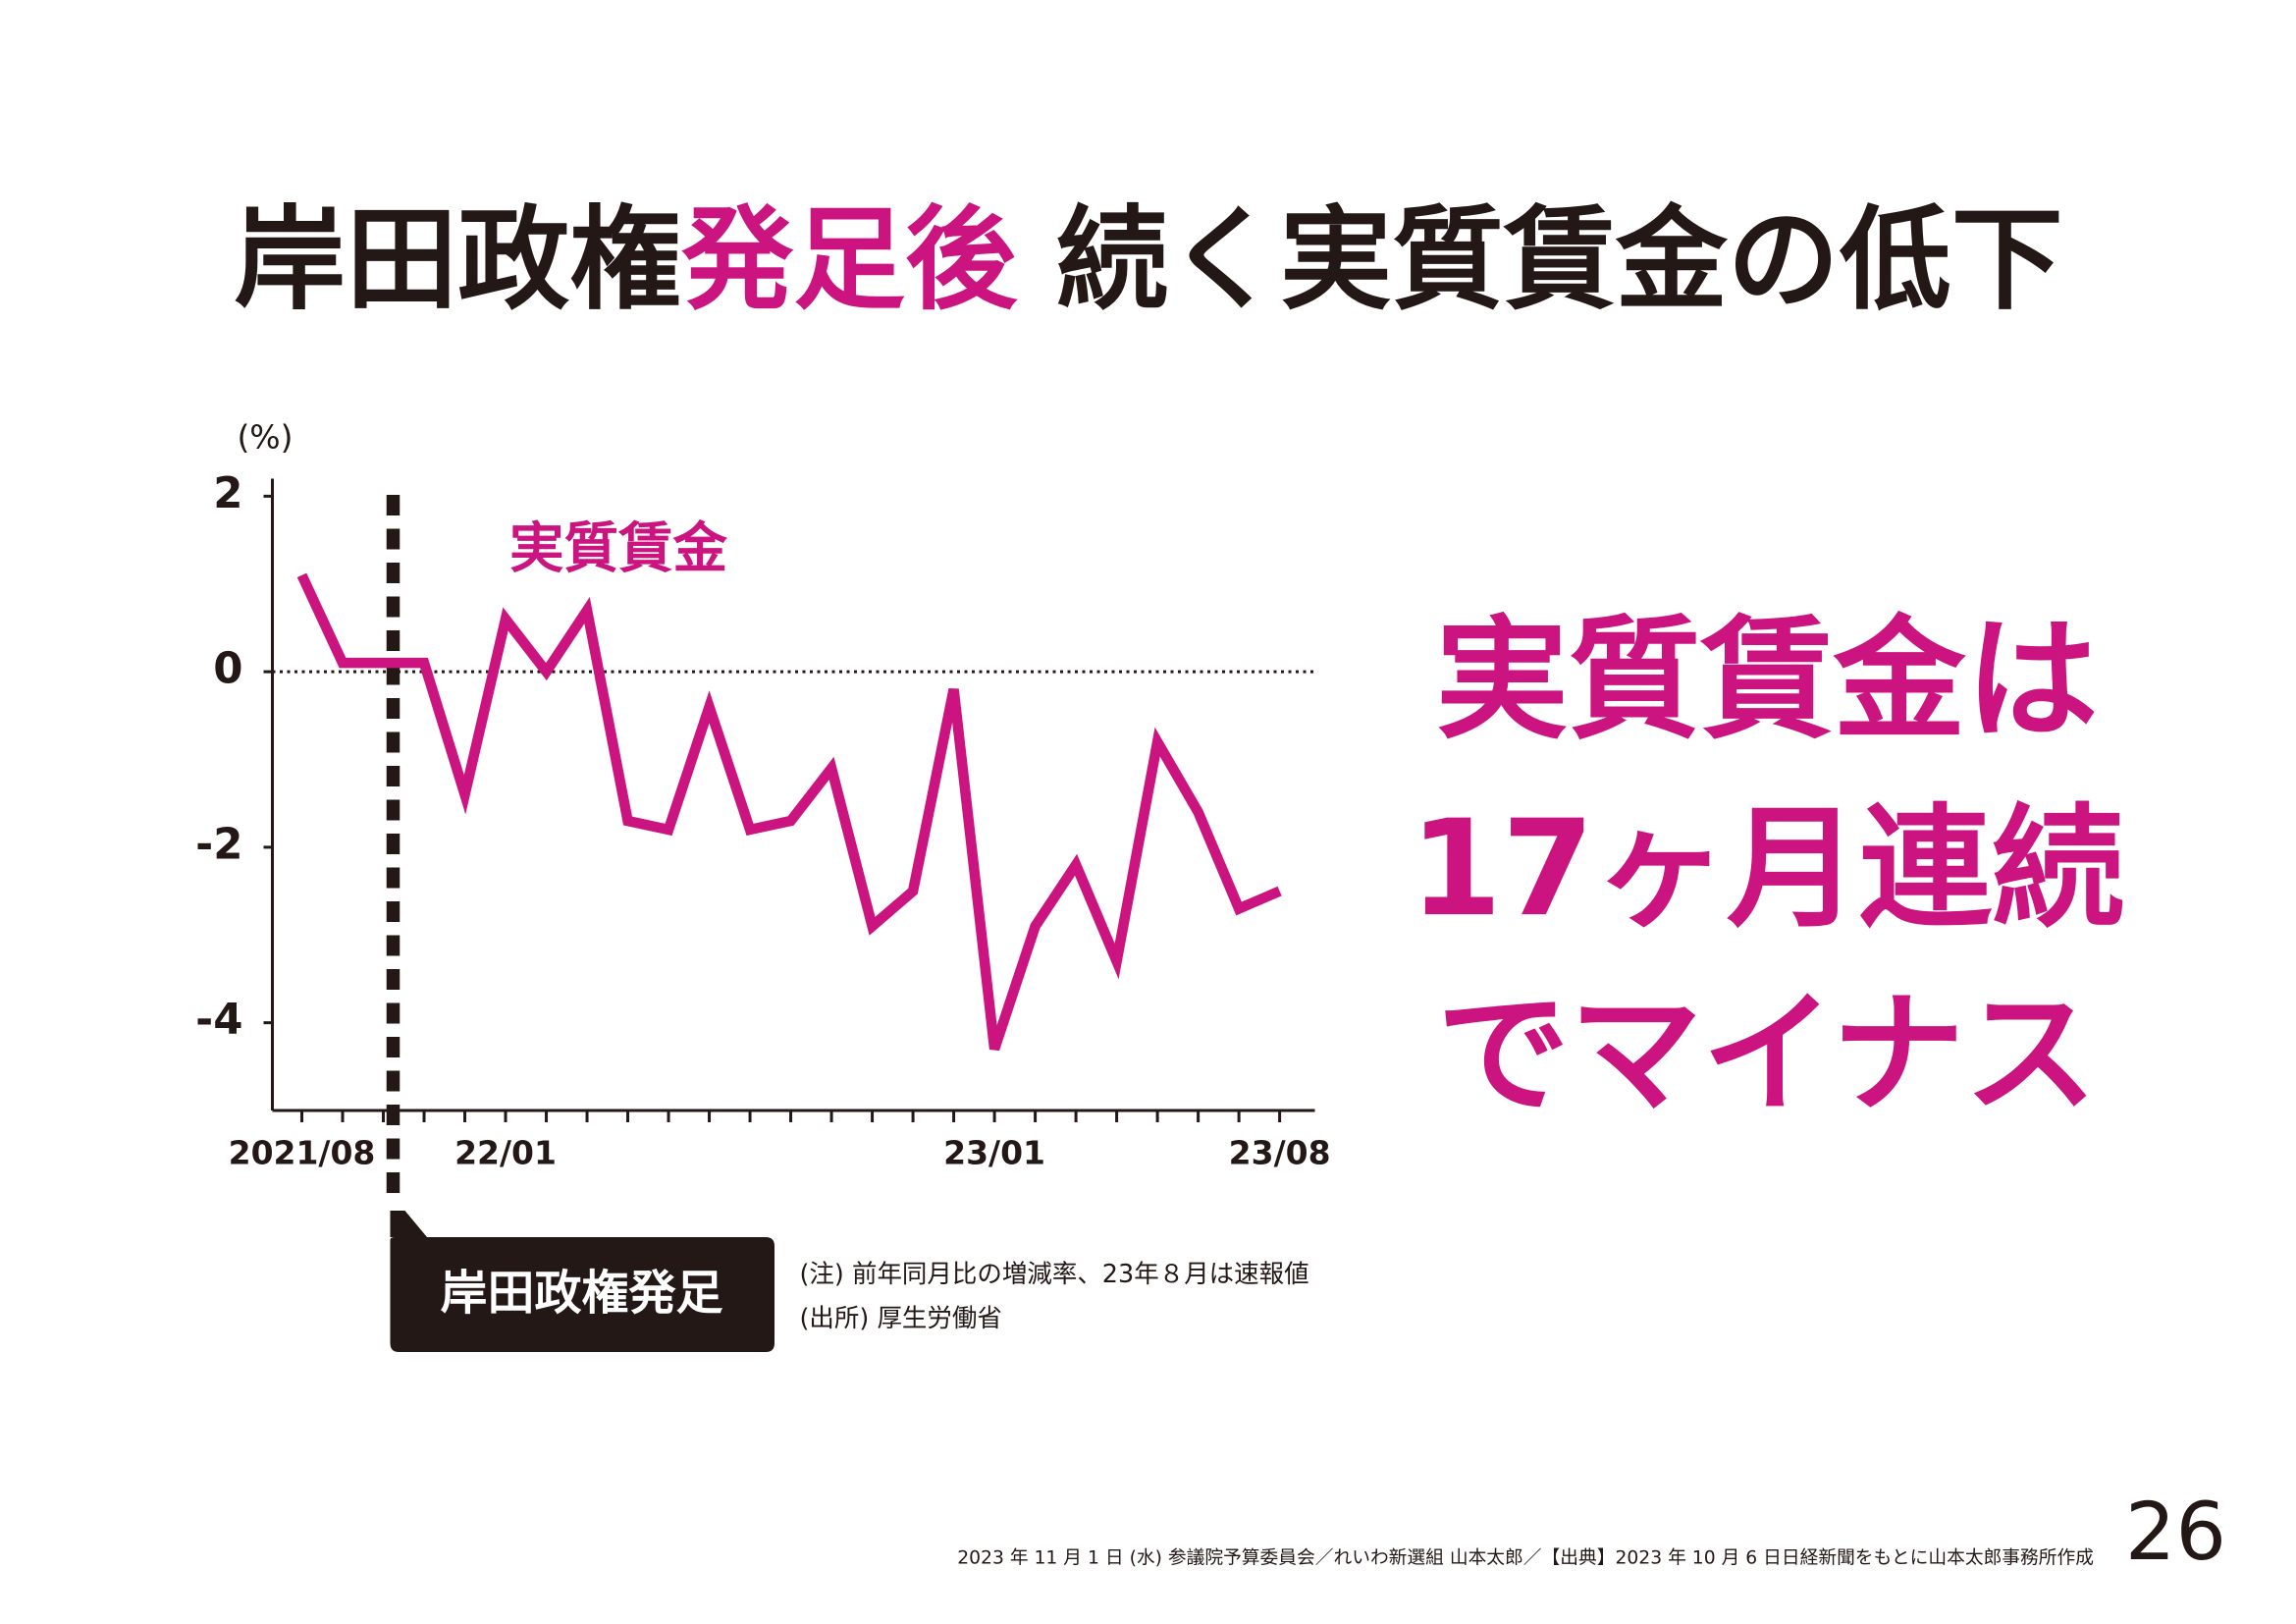 The width and height of the screenshot is (2296, 1624). What do you see at coordinates (302, 1152) in the screenshot?
I see `x-tick-label: 2021/08` at bounding box center [302, 1152].